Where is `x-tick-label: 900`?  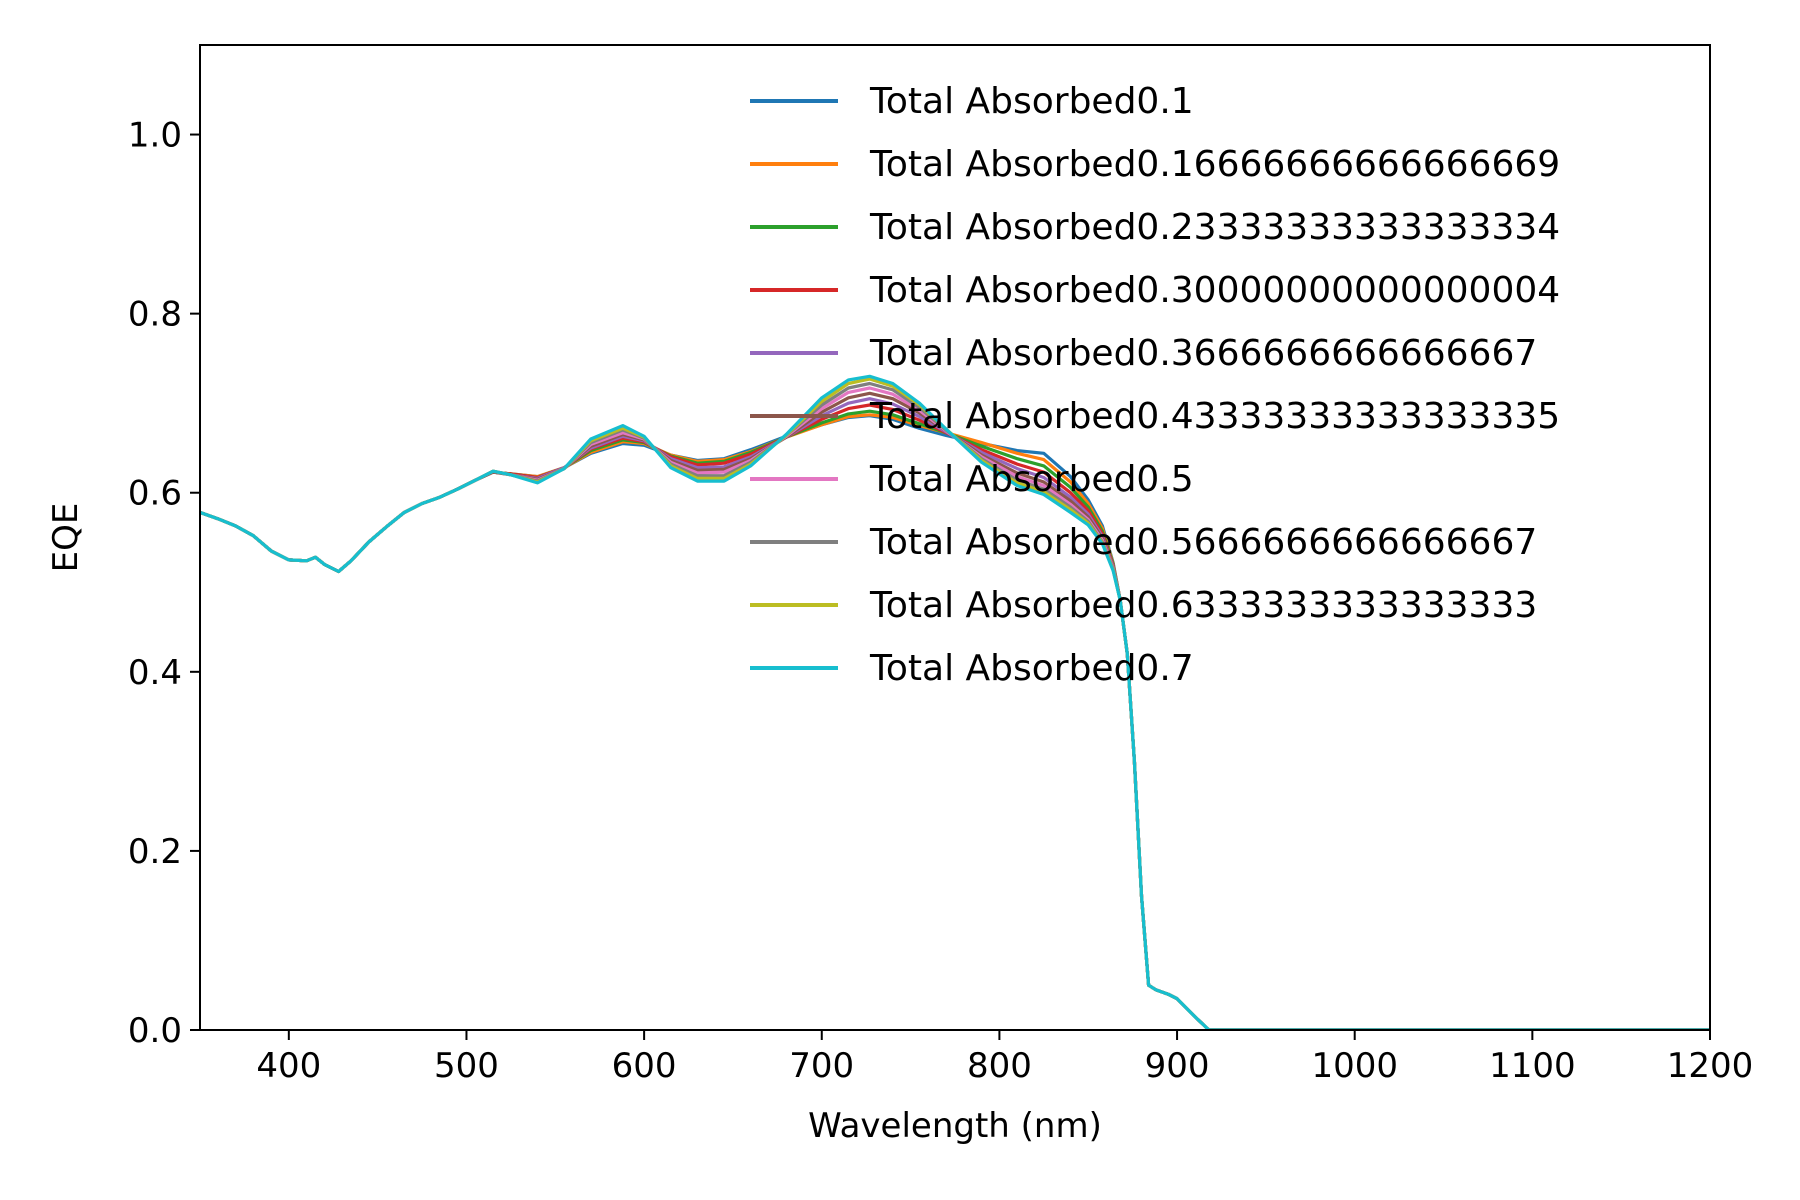 x-tick-label: 900 is located at coordinates (1177, 1066).